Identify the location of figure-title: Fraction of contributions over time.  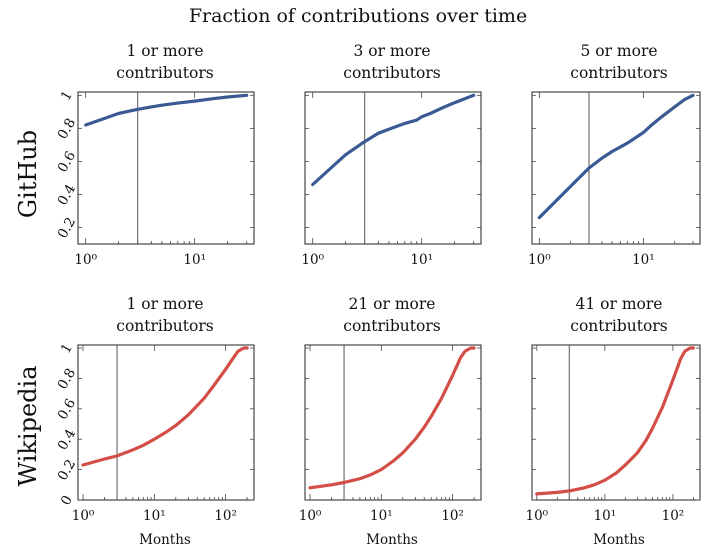
(358, 16).